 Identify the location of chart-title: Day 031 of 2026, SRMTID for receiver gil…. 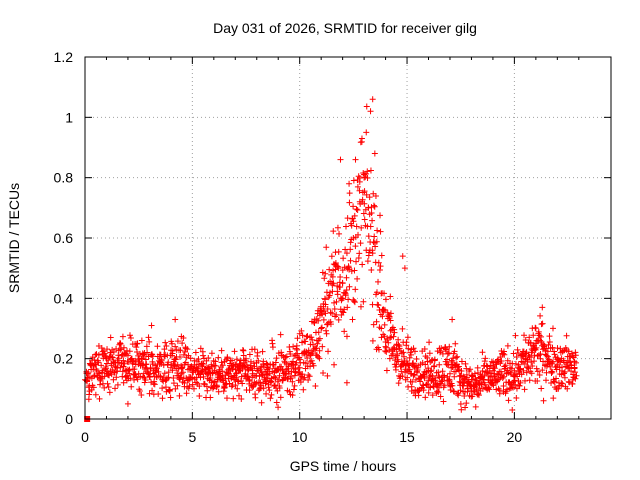
(345, 28).